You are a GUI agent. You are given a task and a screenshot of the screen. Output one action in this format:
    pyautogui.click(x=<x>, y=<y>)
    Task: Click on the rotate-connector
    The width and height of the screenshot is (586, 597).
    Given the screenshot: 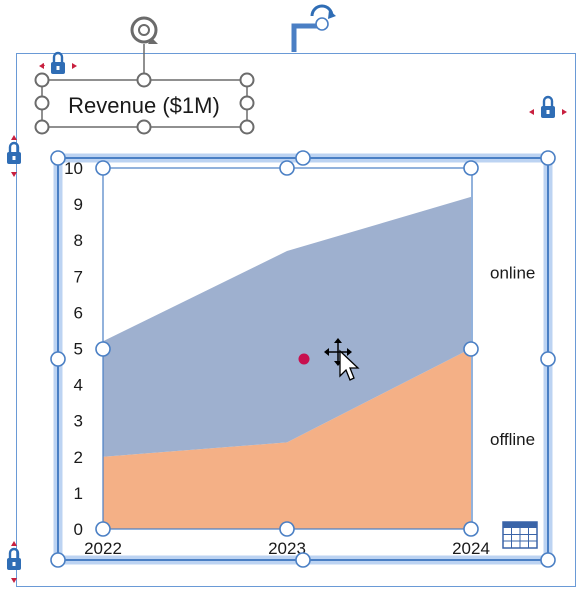 What is the action you would take?
    pyautogui.click(x=304, y=37)
    